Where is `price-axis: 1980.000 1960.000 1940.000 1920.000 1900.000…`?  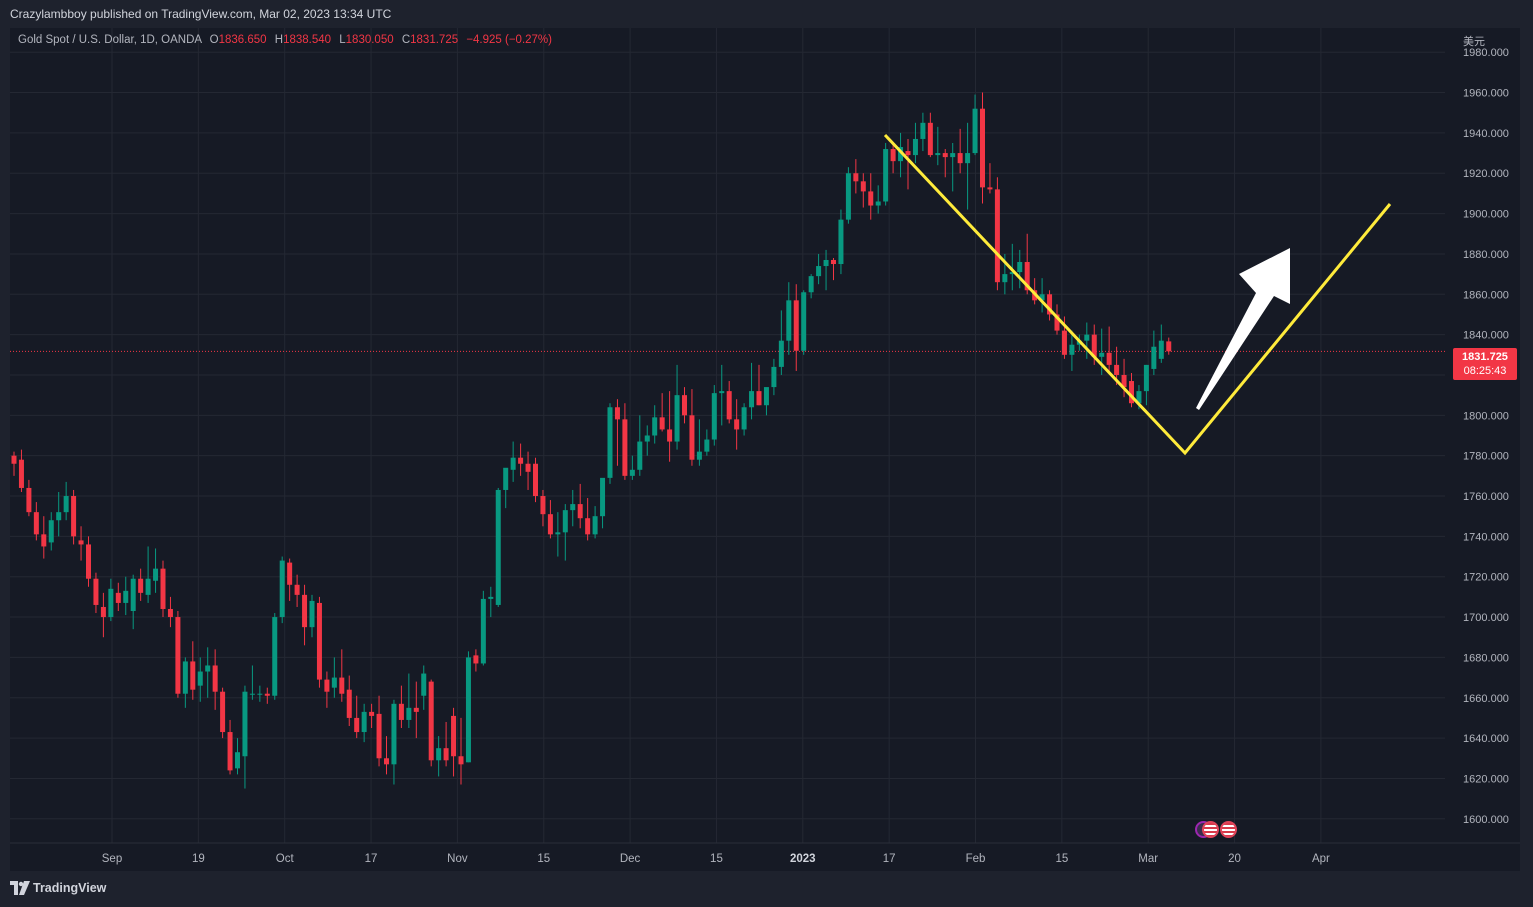 price-axis: 1980.000 1960.000 1940.000 1920.000 1900.000… is located at coordinates (1486, 436).